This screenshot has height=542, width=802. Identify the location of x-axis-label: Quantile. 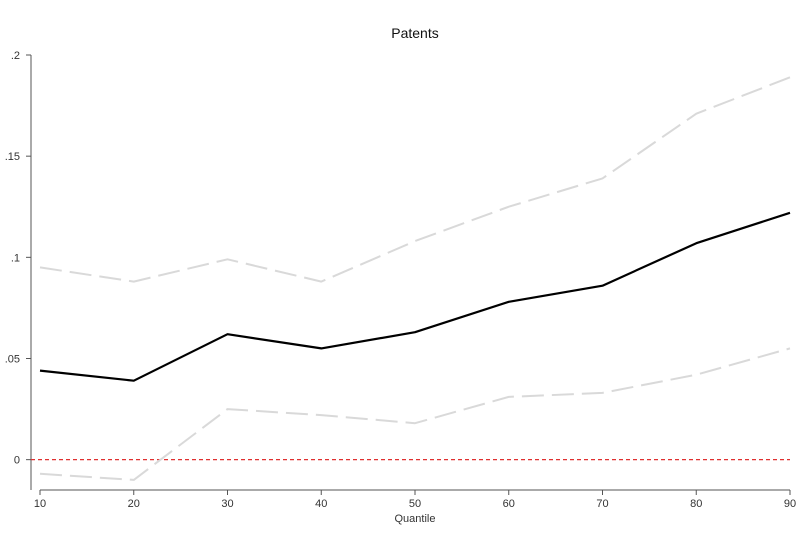
(415, 519).